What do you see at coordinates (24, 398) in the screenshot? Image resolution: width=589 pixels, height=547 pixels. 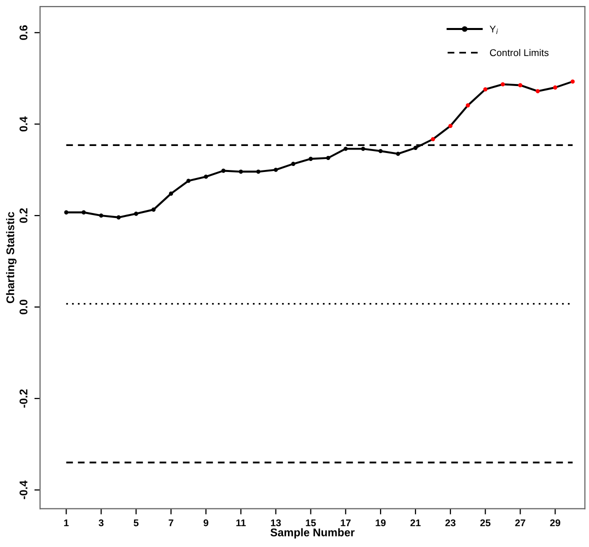 I see `y-tick-label: -0.2` at bounding box center [24, 398].